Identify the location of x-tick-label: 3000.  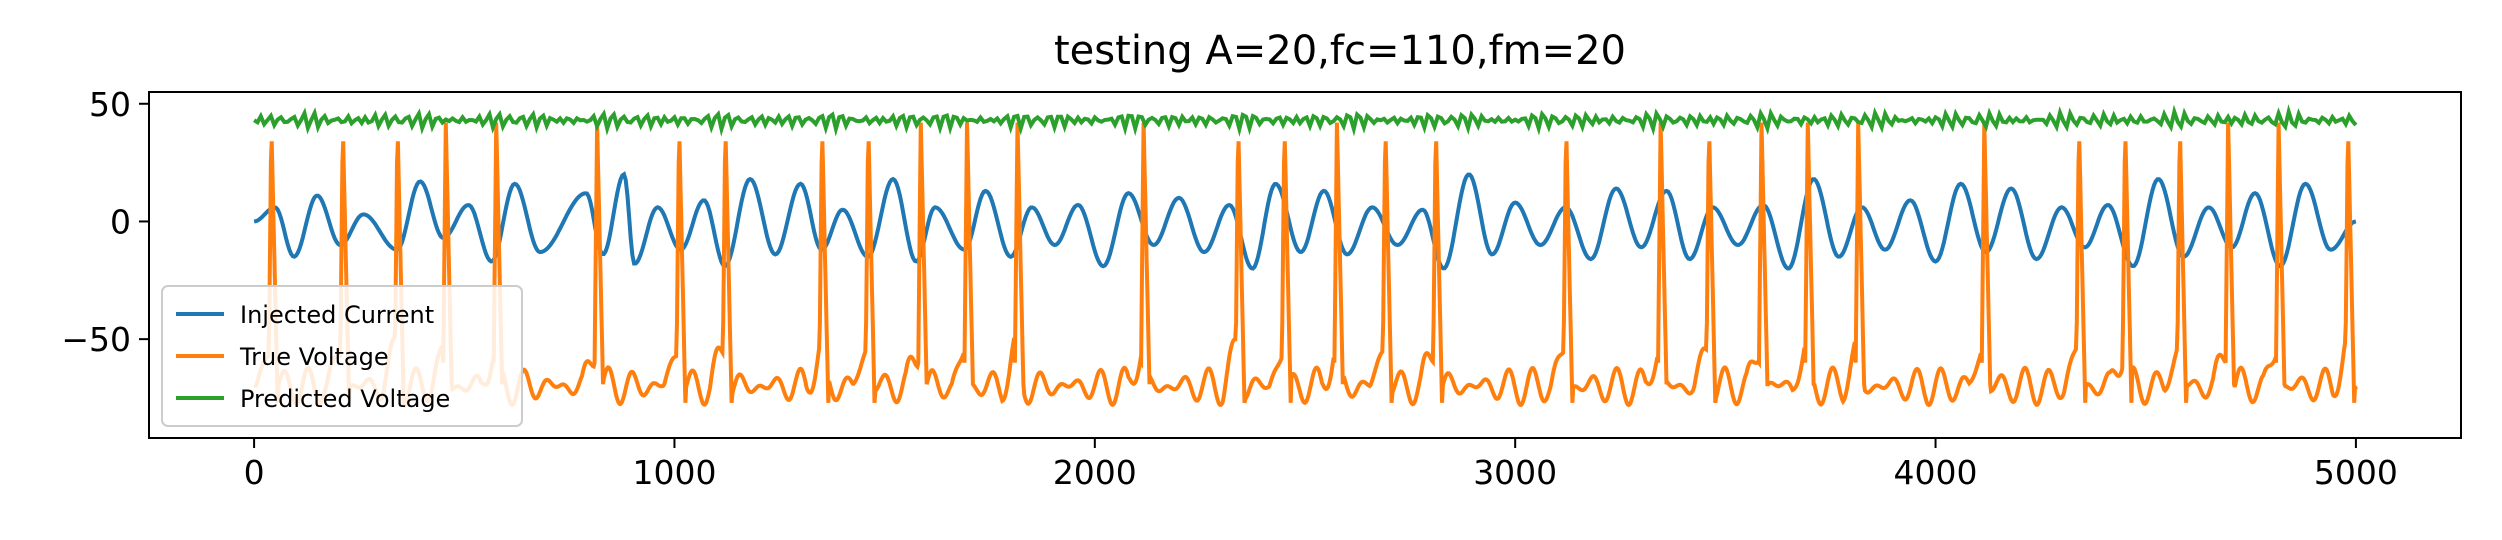
(1515, 472).